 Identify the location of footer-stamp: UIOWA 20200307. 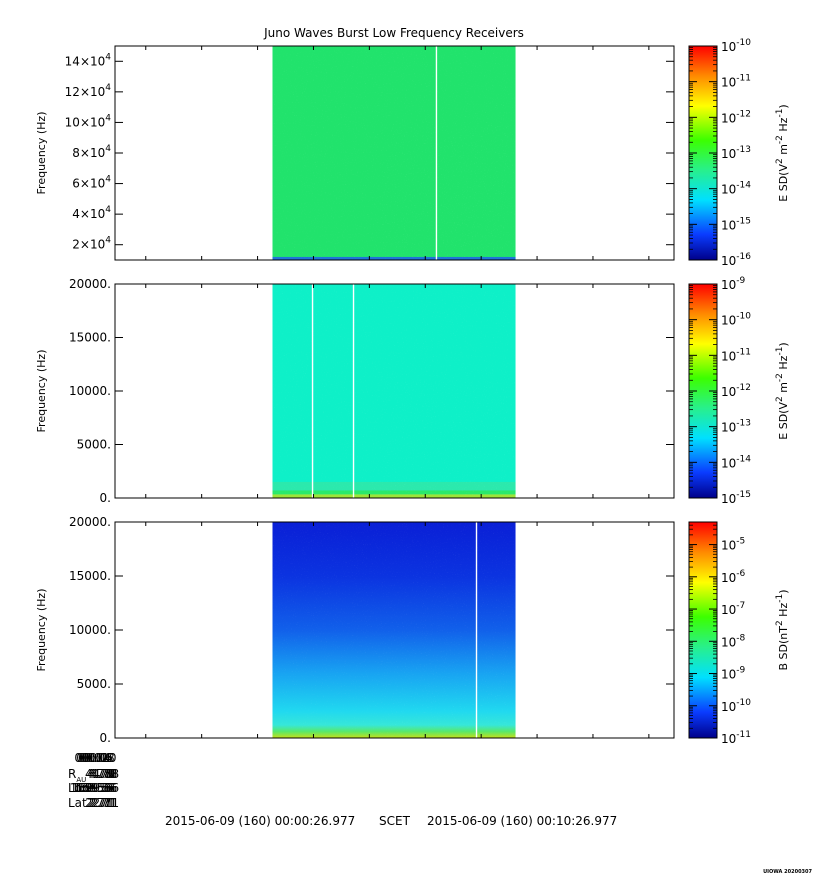
(787, 872).